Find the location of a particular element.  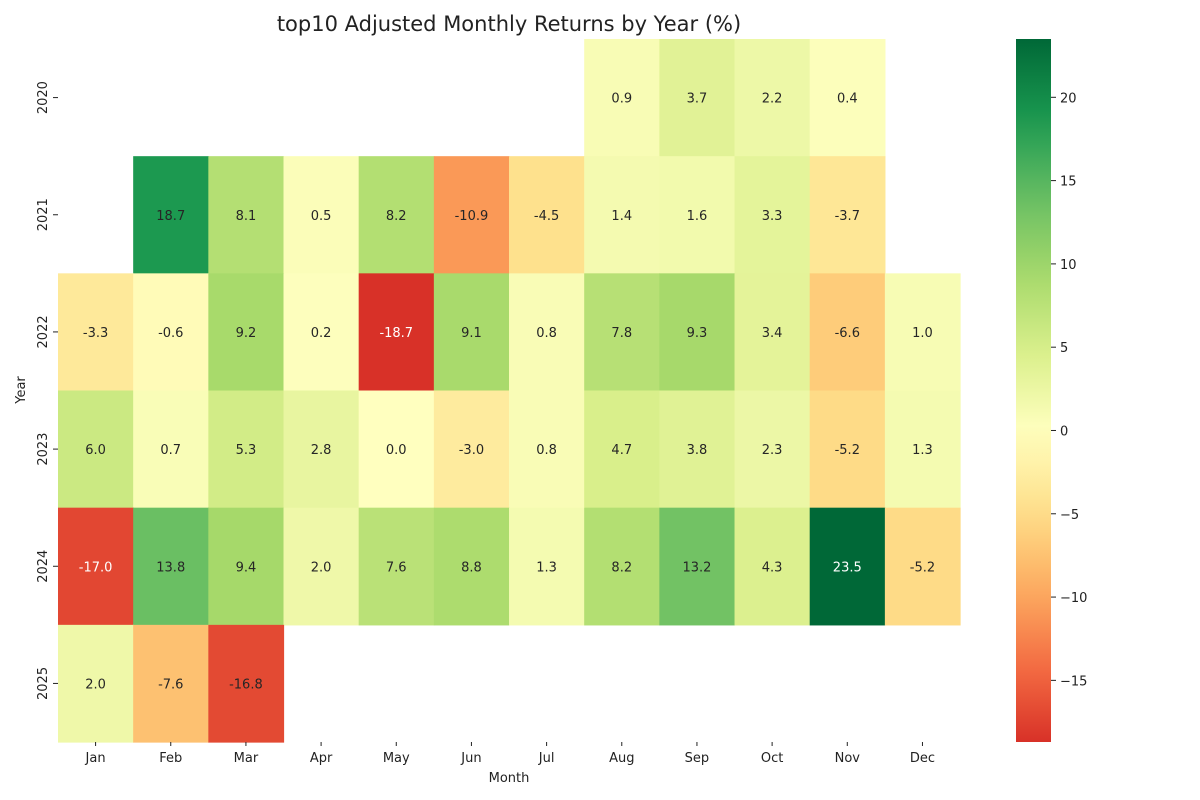

colorbar-tick-label: 0 is located at coordinates (1064, 431).